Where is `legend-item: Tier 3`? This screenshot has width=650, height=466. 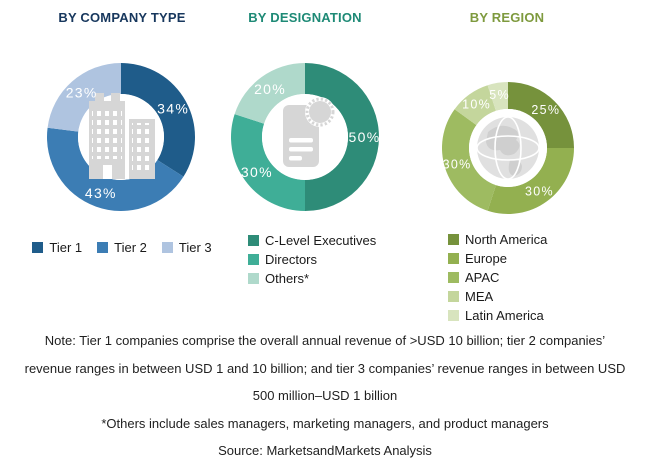
legend-item: Tier 3 is located at coordinates (186, 247).